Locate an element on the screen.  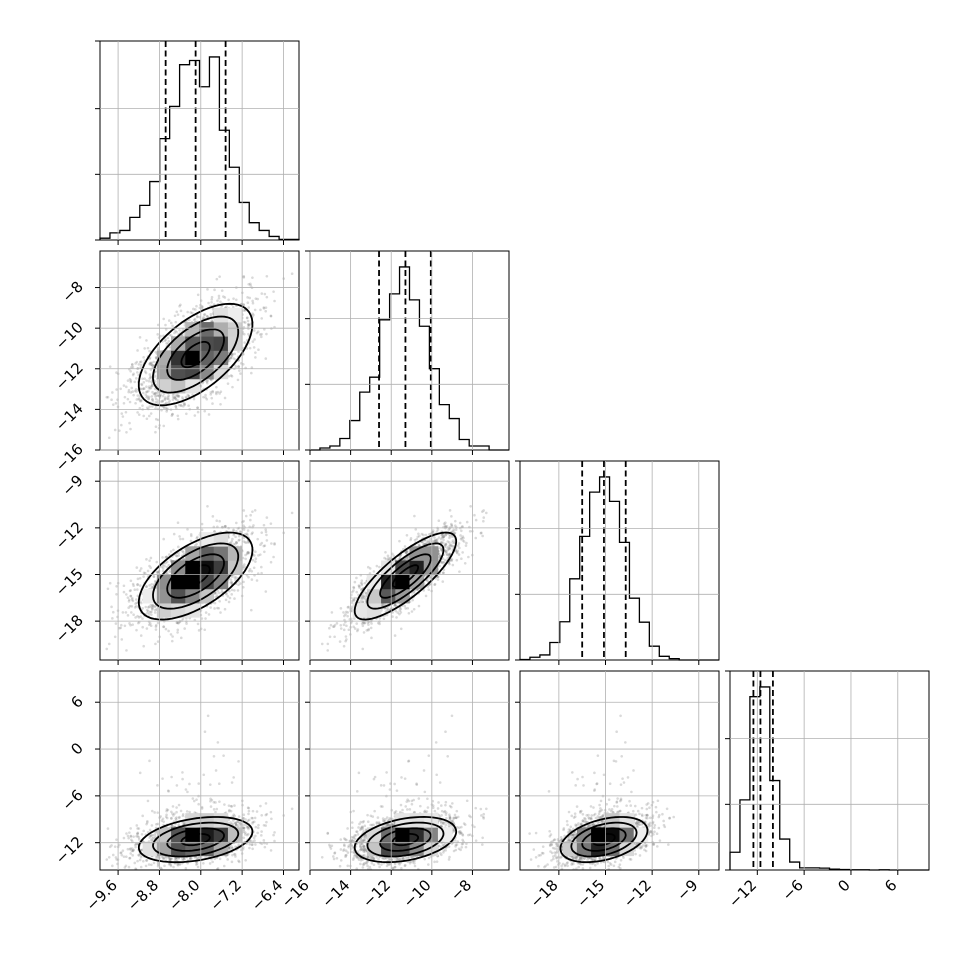
panel-body is located at coordinates (199, 356).